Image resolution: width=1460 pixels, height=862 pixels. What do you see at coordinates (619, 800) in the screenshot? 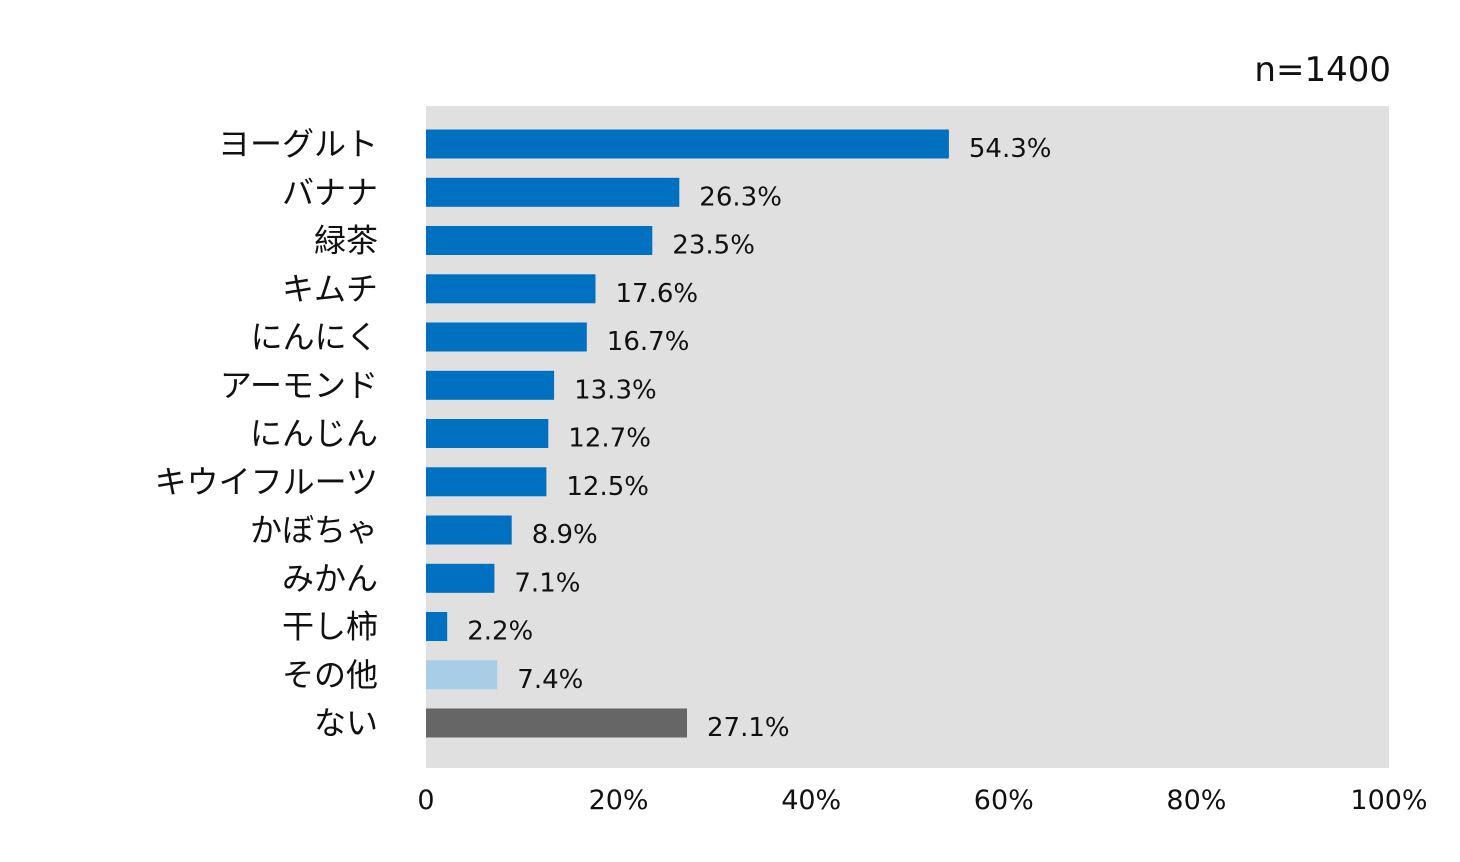
I see `x-tick-label-2: 20%` at bounding box center [619, 800].